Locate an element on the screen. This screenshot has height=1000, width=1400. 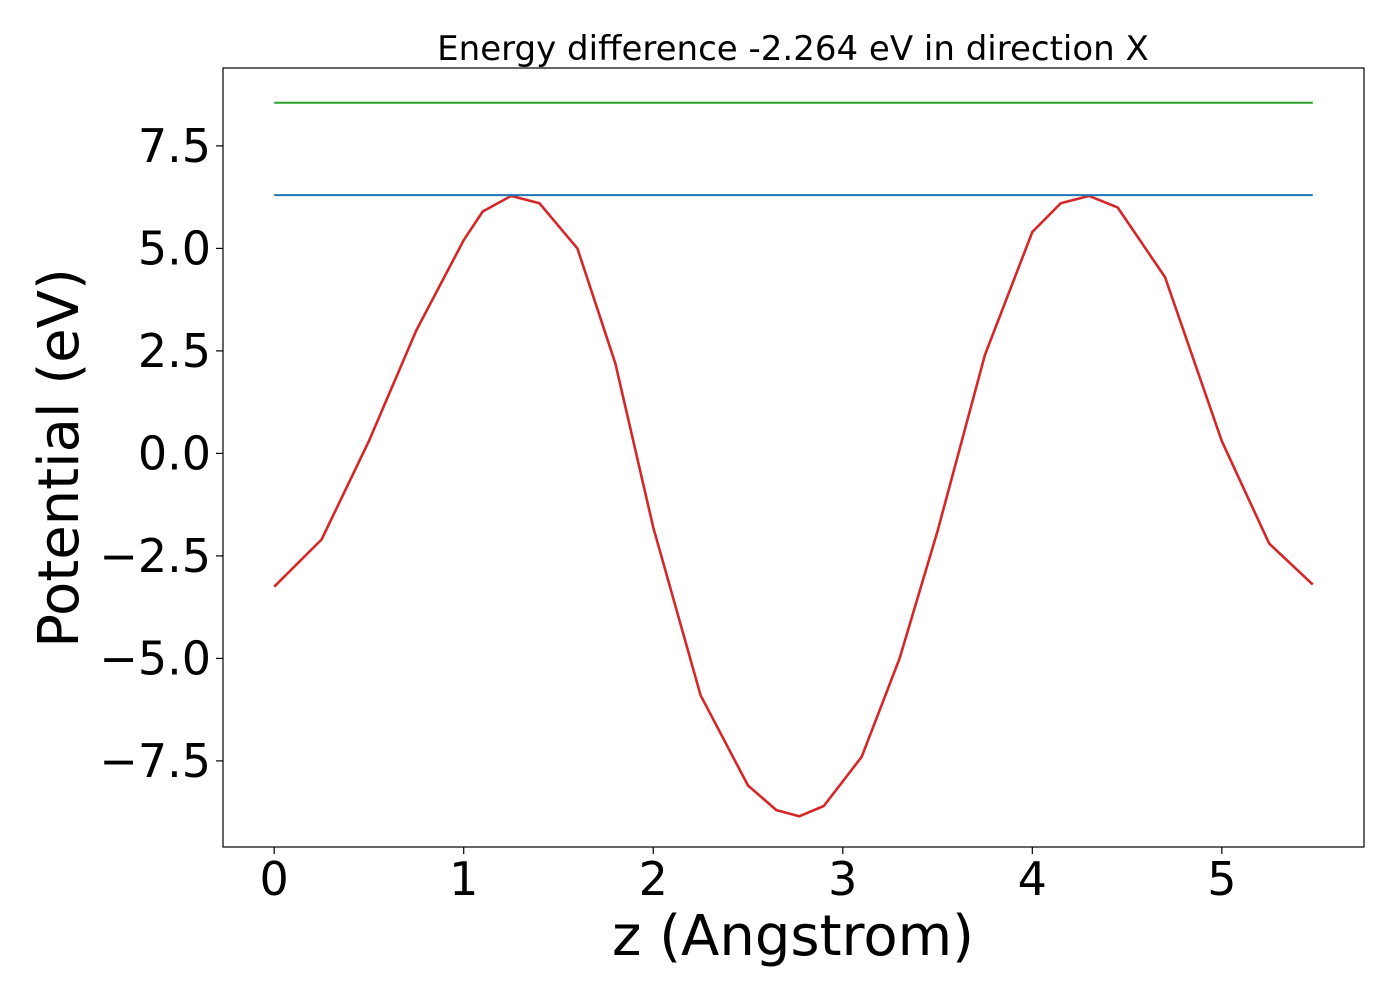
y-tick-label: −5.0 is located at coordinates (155, 658).